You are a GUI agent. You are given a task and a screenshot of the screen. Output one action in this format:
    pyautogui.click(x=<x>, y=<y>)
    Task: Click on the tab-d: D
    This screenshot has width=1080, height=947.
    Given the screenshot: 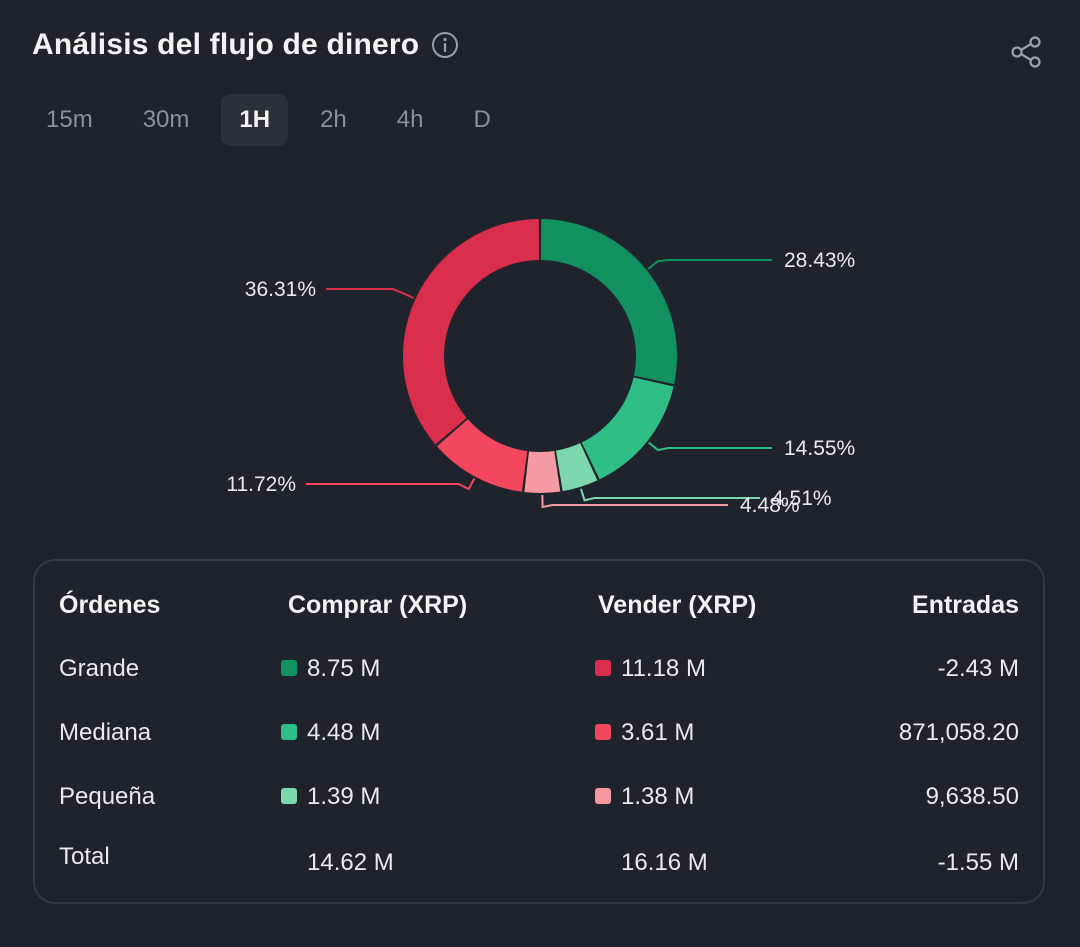 What is the action you would take?
    pyautogui.click(x=482, y=119)
    